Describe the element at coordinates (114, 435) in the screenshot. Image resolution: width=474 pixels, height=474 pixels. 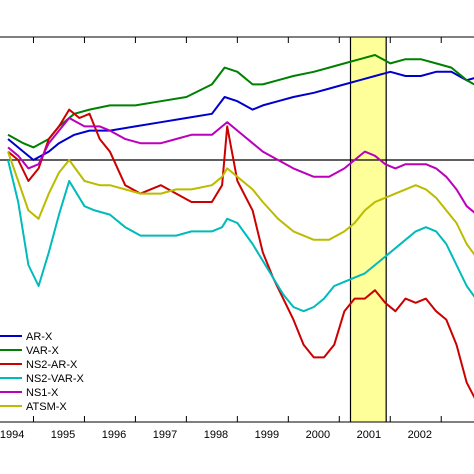
I see `x-tick-label: 1996` at that location.